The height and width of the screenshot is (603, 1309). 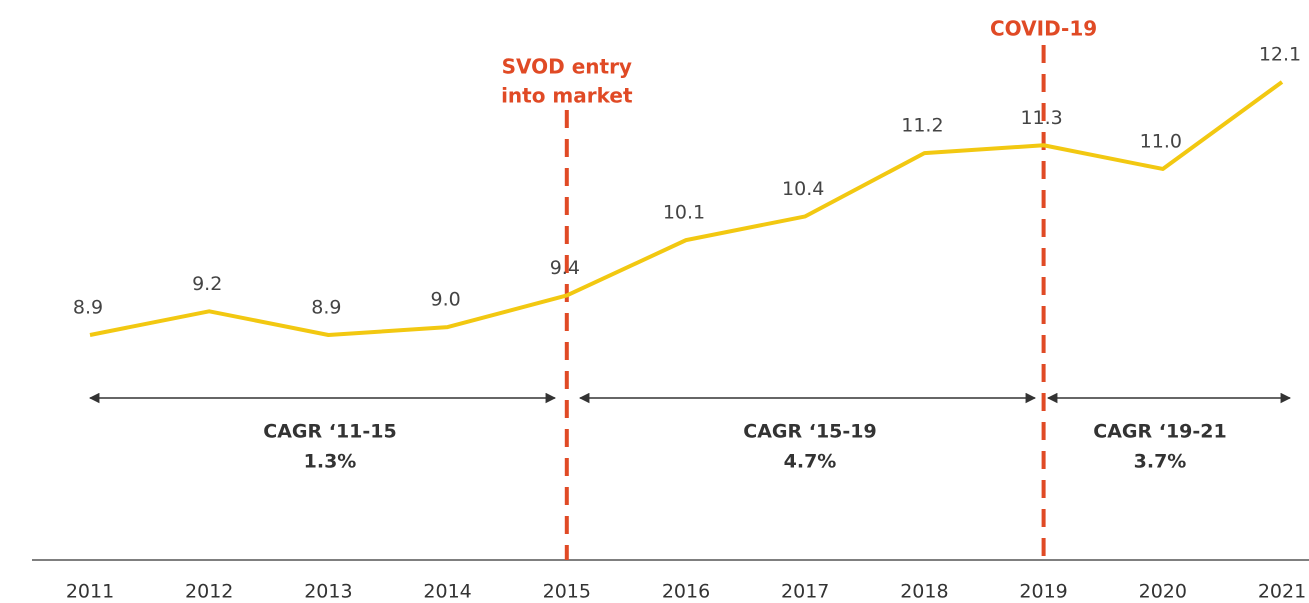 I want to click on data-label: 12.1, so click(x=1280, y=55).